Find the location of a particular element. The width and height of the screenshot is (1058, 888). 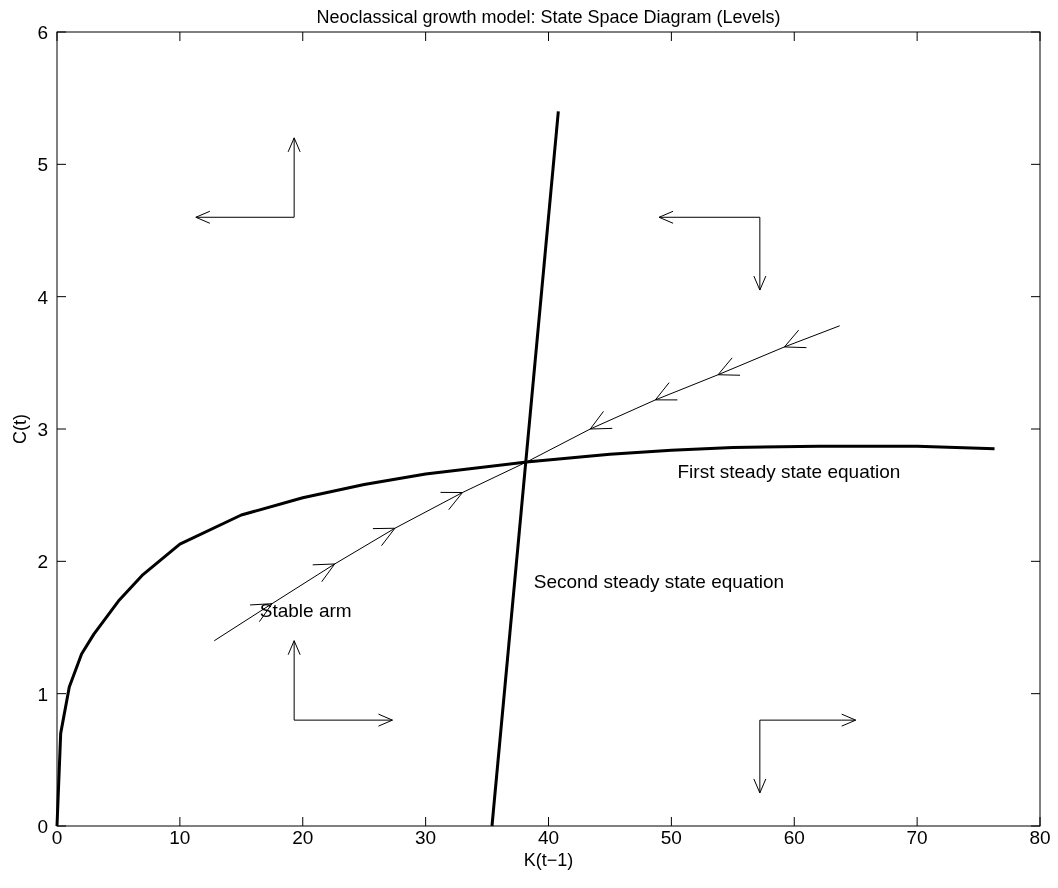

x-tick-label: 70 is located at coordinates (917, 837).